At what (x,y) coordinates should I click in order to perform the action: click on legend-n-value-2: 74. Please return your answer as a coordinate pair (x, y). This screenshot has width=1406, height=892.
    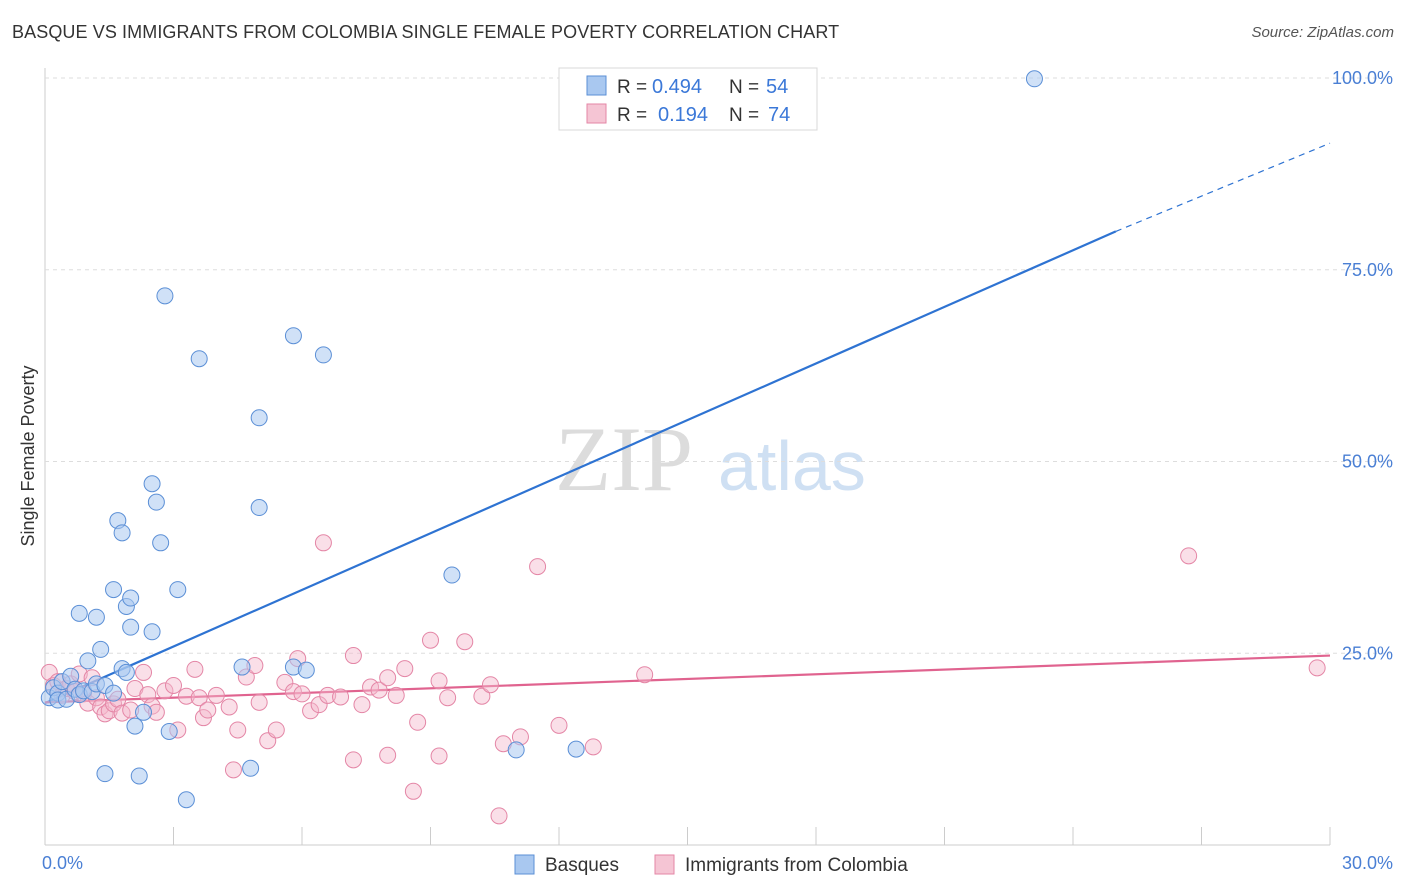
    Looking at the image, I should click on (779, 115).